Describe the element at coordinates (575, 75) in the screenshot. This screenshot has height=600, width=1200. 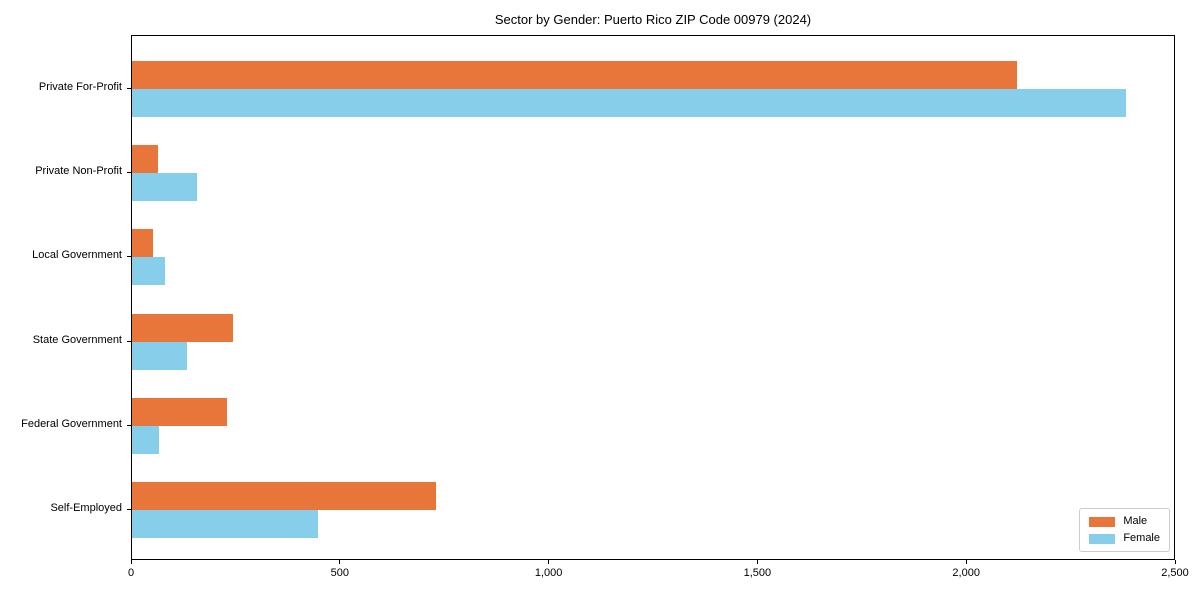
I see `bar-male-private-for-profit` at that location.